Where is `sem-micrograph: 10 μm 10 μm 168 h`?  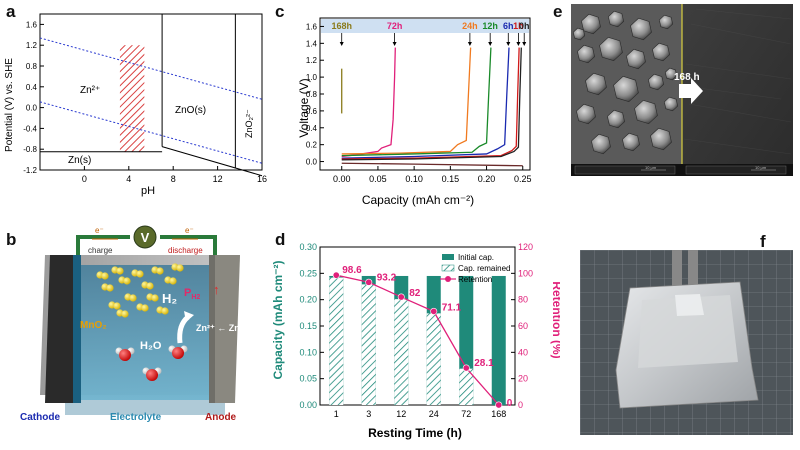
sem-micrograph: 10 μm 10 μm 168 h is located at coordinates (682, 90).